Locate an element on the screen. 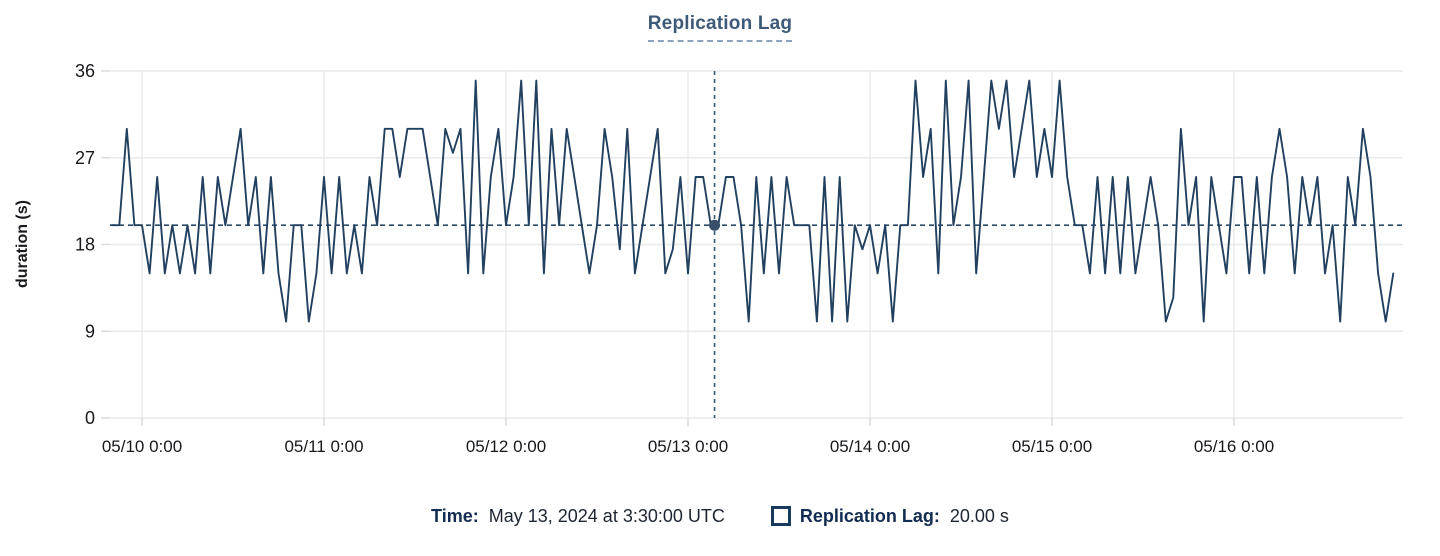 This screenshot has width=1440, height=556. x-tick-label: 05/14 0:00 is located at coordinates (870, 446).